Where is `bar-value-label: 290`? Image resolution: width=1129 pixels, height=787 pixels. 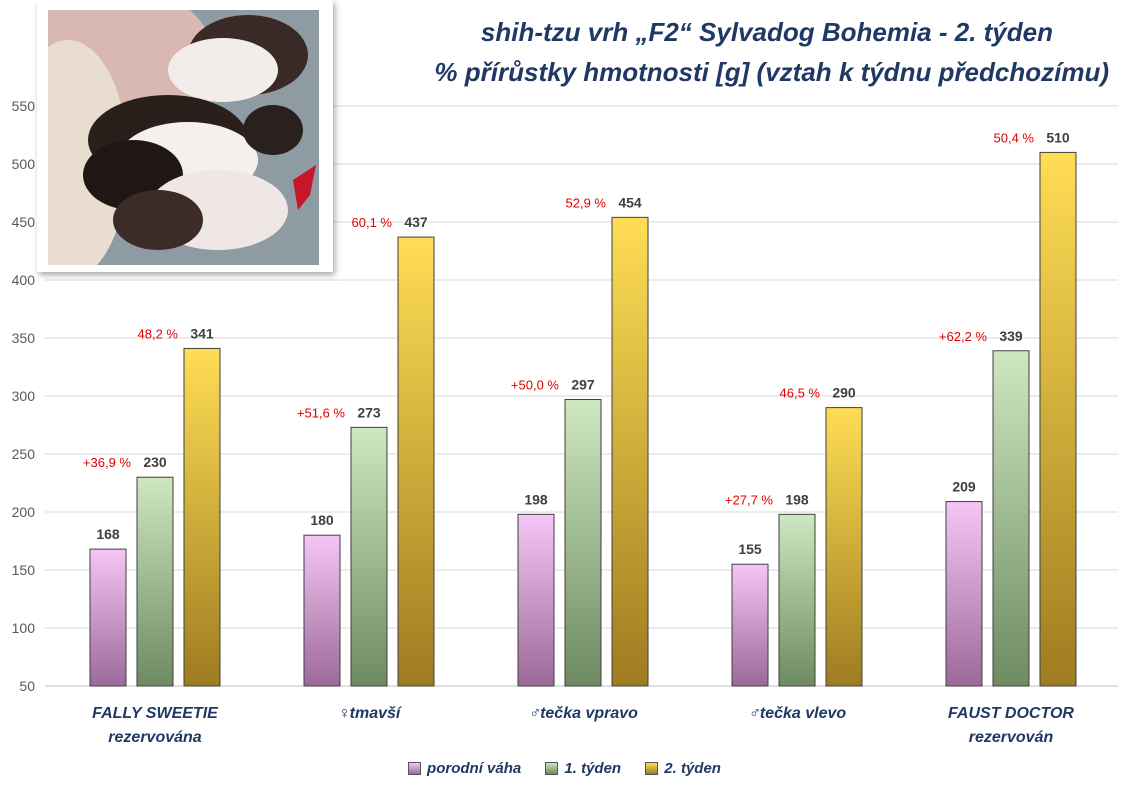 bar-value-label: 290 is located at coordinates (844, 393).